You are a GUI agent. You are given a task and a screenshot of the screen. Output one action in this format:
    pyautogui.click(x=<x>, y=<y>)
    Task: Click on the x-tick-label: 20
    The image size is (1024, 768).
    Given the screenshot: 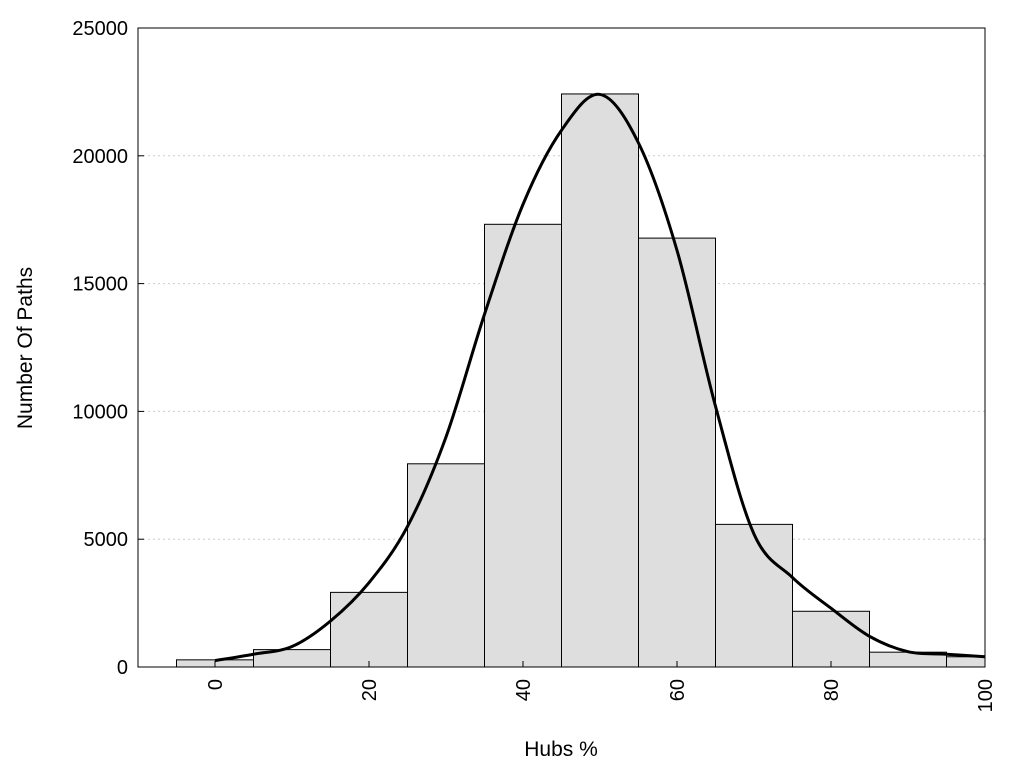 What is the action you would take?
    pyautogui.click(x=370, y=690)
    